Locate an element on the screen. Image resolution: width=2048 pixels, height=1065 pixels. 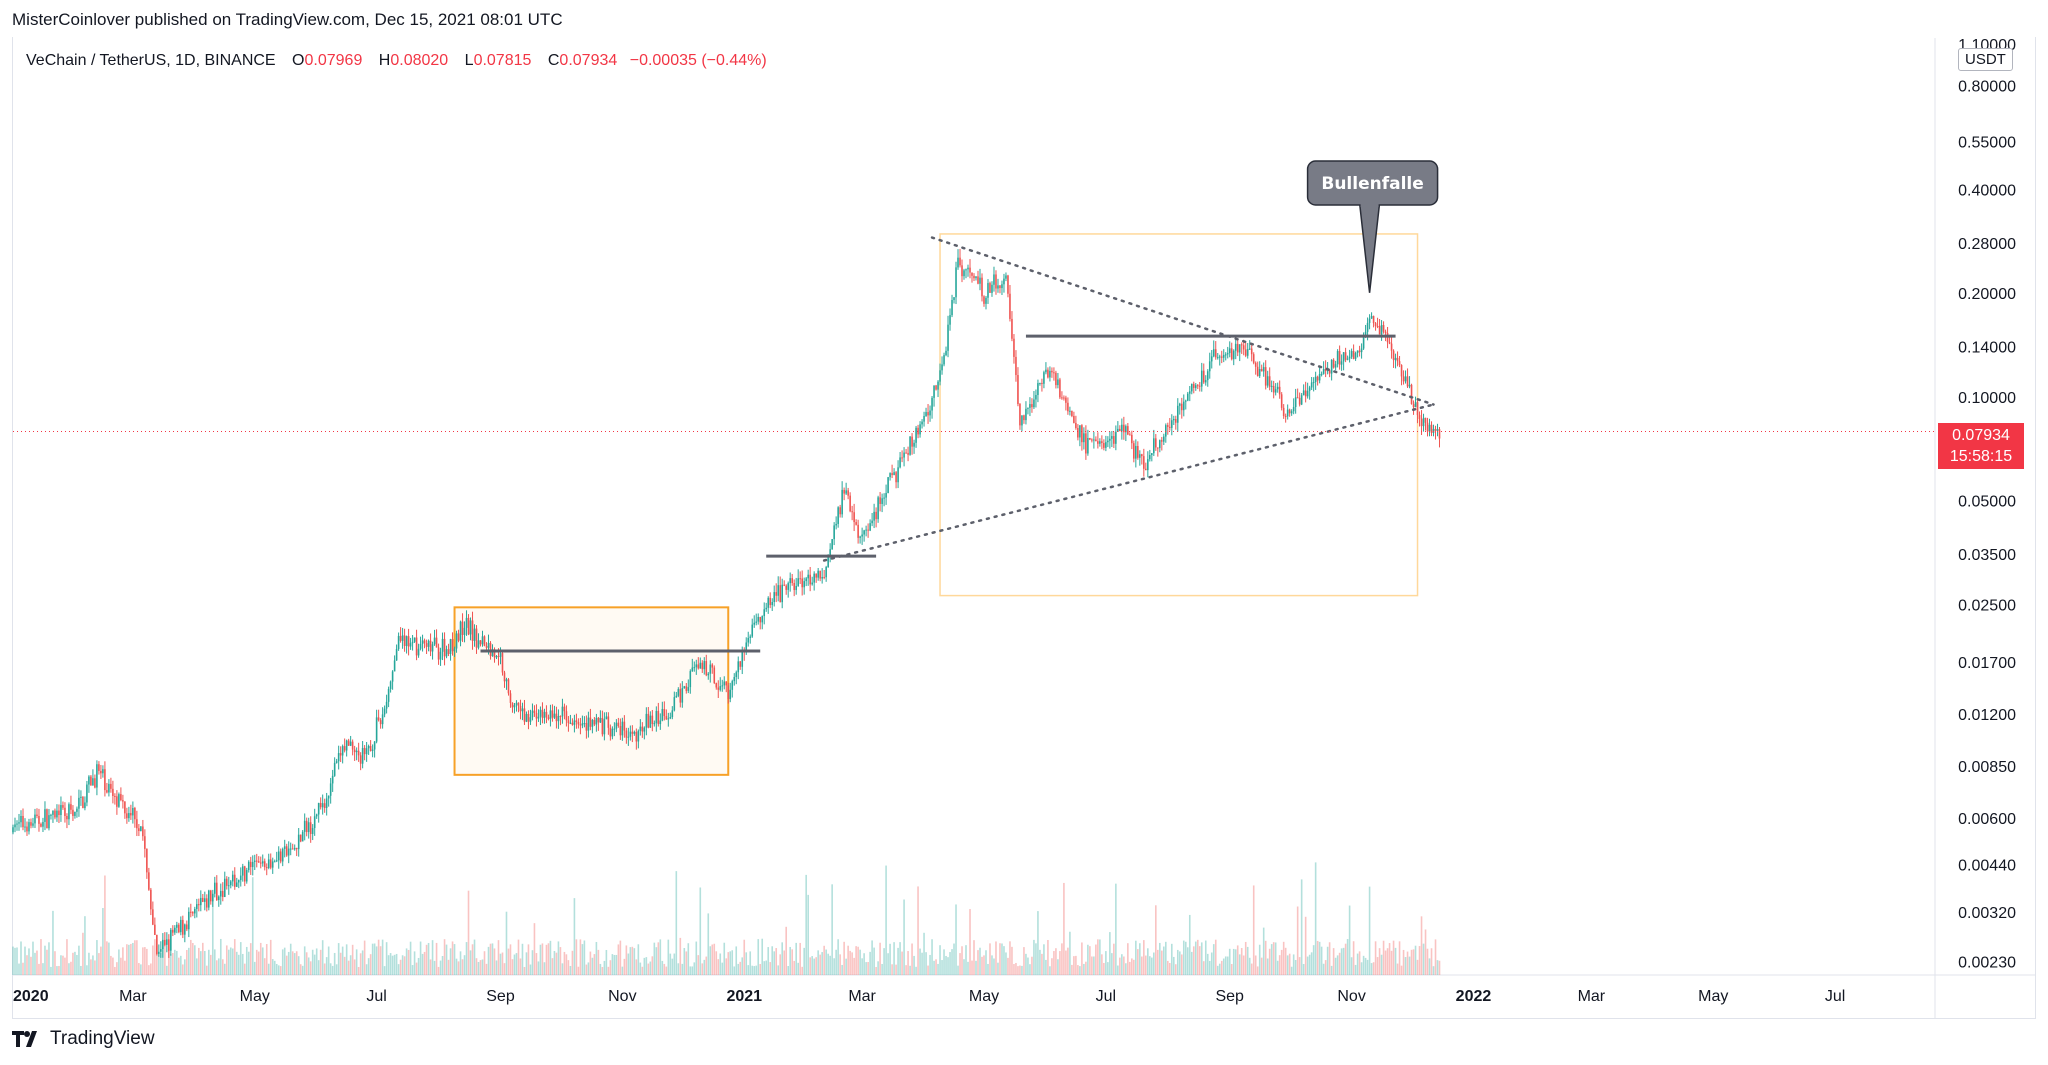
tradingview-logo: TradingView is located at coordinates (83, 1039).